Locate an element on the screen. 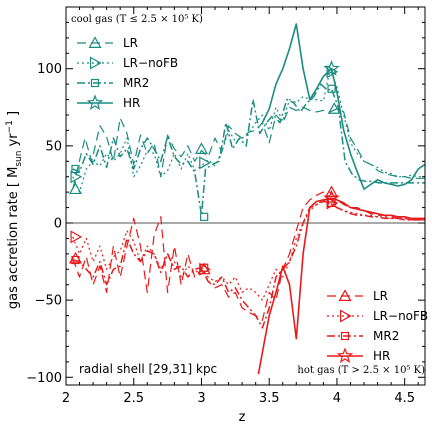 Image resolution: width=432 pixels, height=426 pixels. legend-cool-mr2-label: MR2 is located at coordinates (136, 83).